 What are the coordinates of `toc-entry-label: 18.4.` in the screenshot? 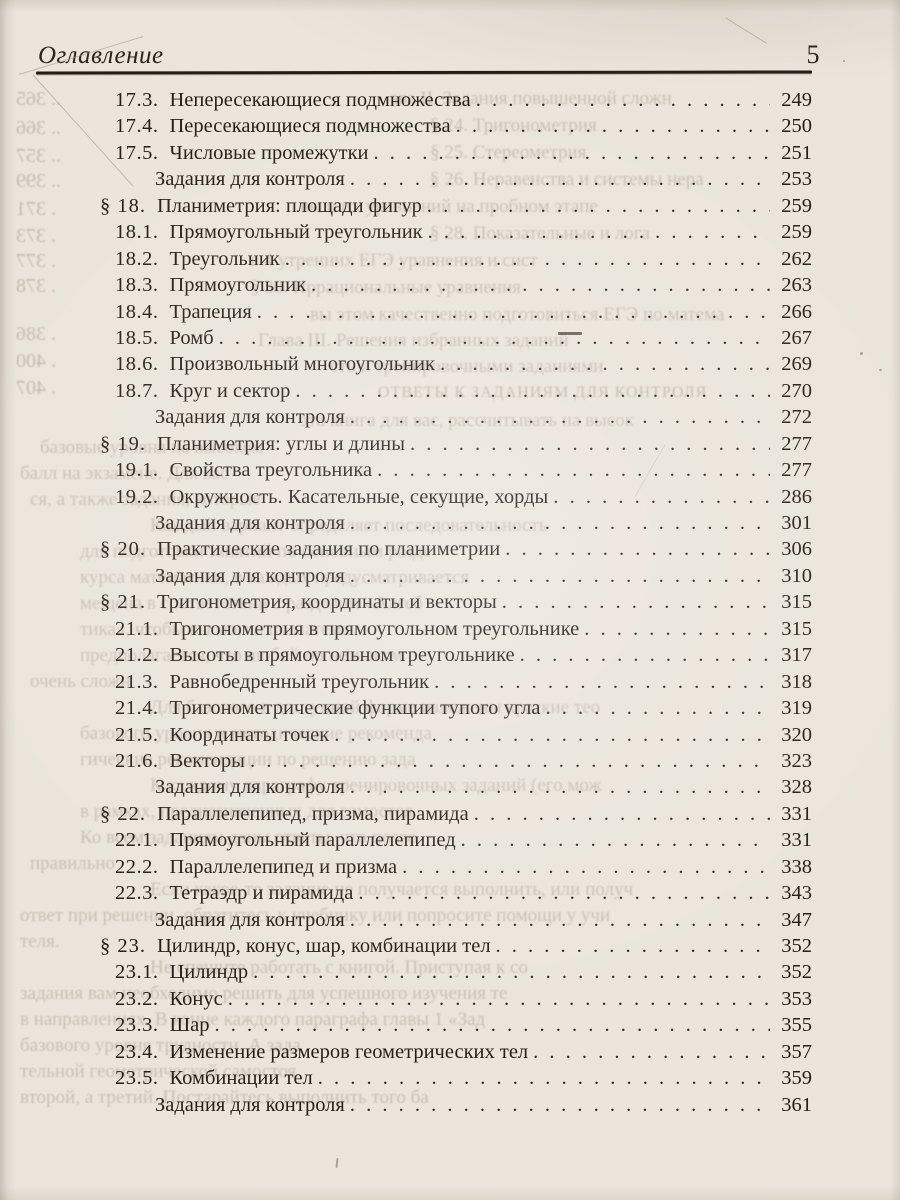 It's located at (137, 311).